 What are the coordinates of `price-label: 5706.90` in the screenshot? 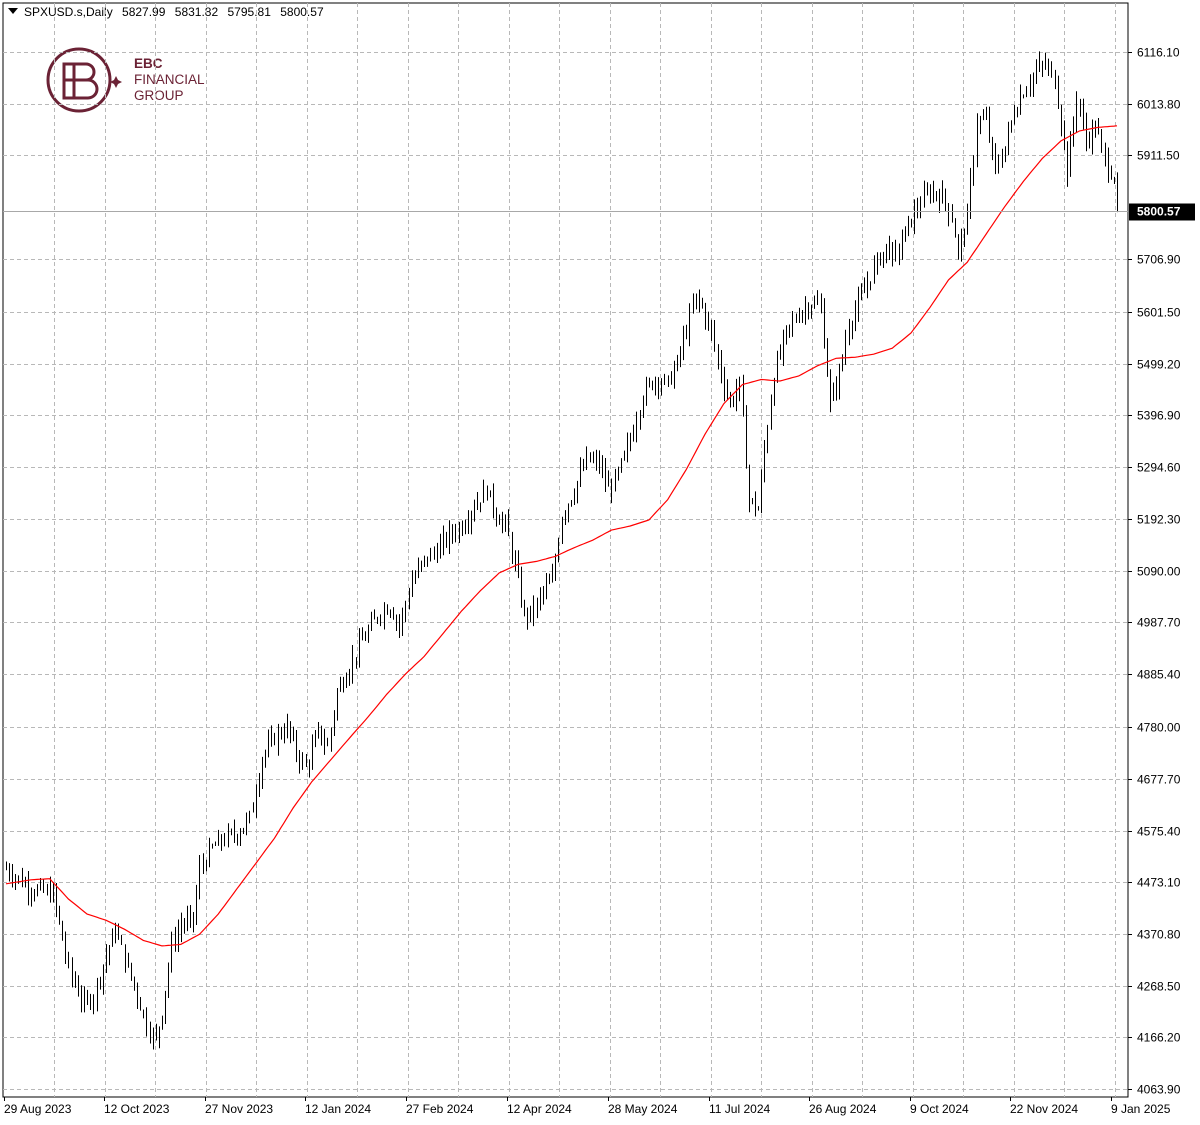 It's located at (1159, 260).